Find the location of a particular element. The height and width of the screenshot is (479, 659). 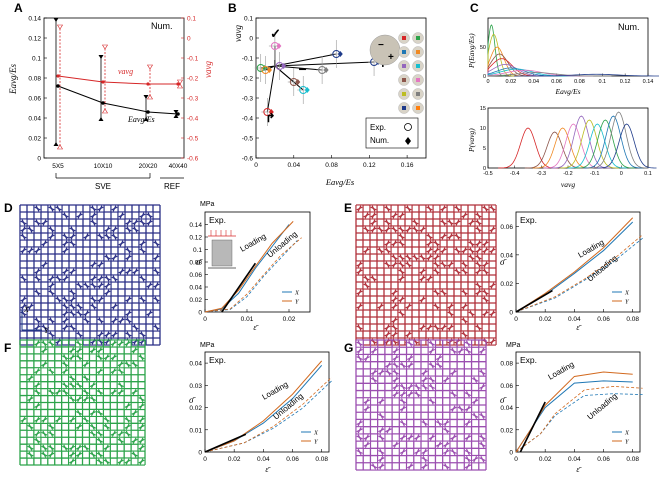

panel-c-letter: C is located at coordinates (474, 8).